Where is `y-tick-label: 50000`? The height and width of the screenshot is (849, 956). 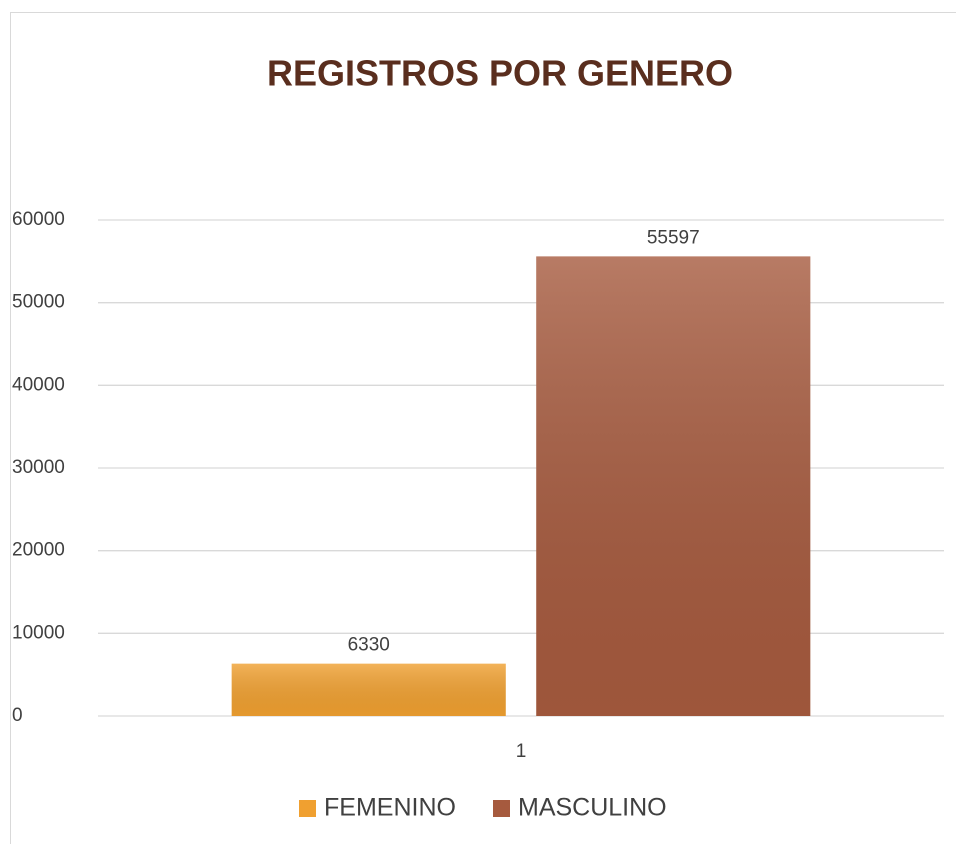 y-tick-label: 50000 is located at coordinates (38, 302).